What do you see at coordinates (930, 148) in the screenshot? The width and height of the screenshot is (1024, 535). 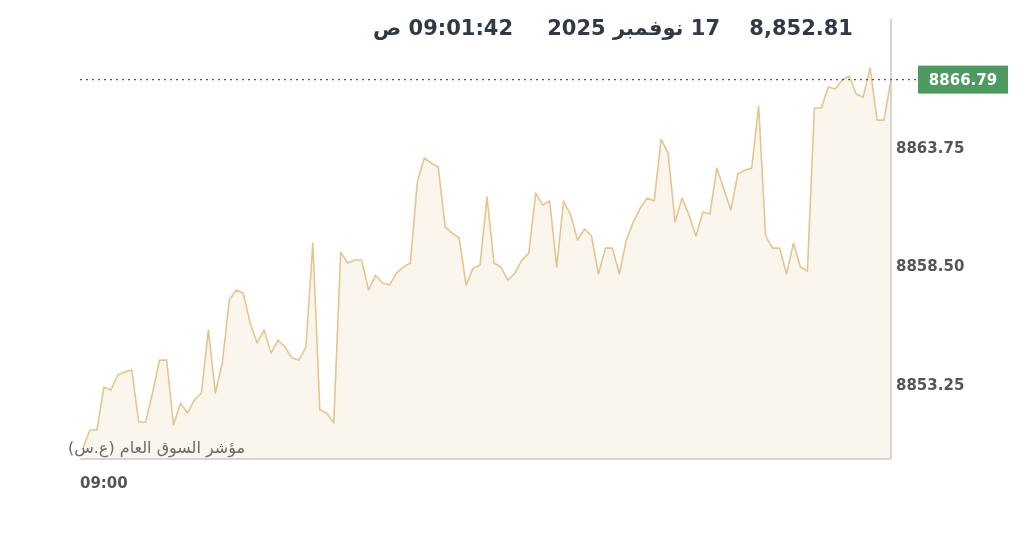 I see `y-tick-label: 8863.75` at bounding box center [930, 148].